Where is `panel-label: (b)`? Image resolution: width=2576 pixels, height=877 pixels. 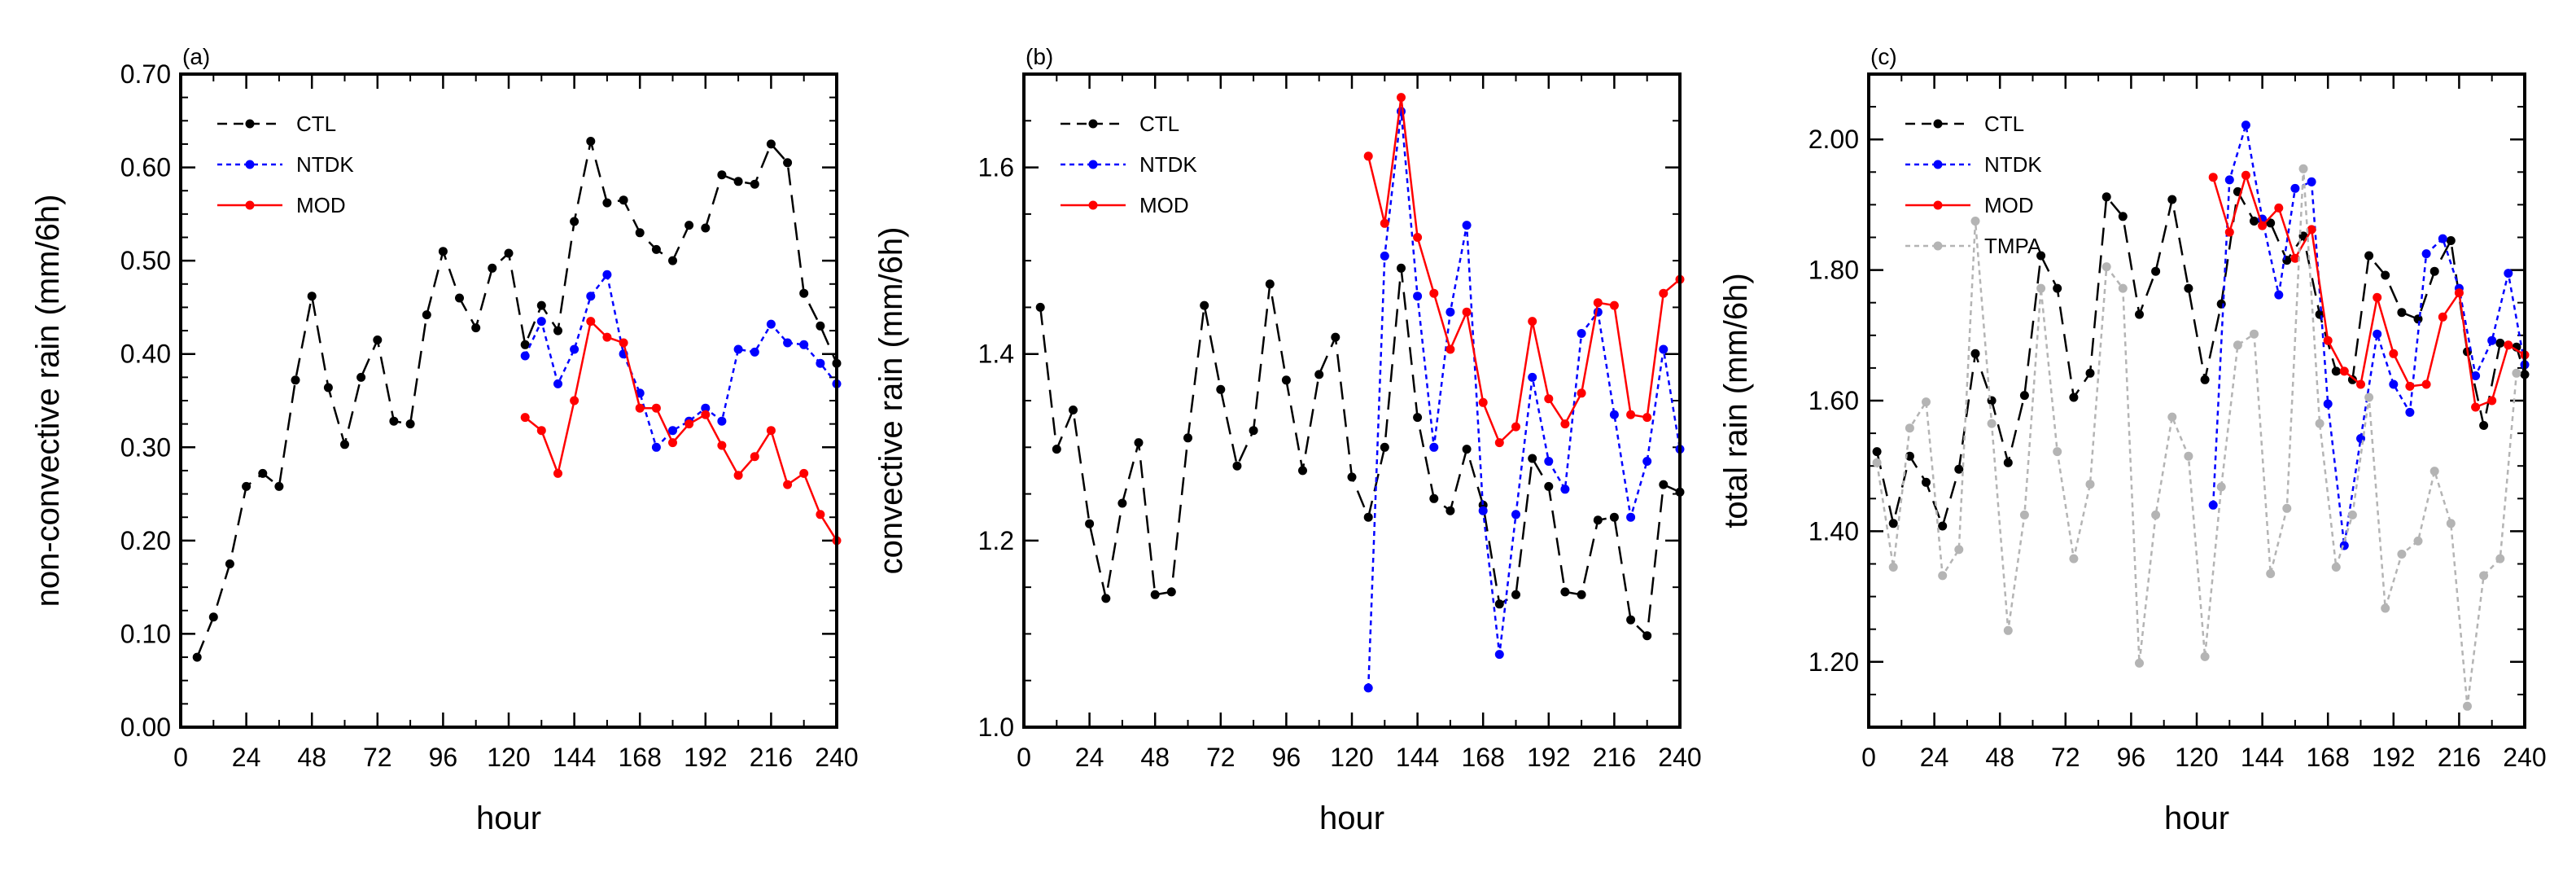
panel-label: (b) is located at coordinates (1039, 57).